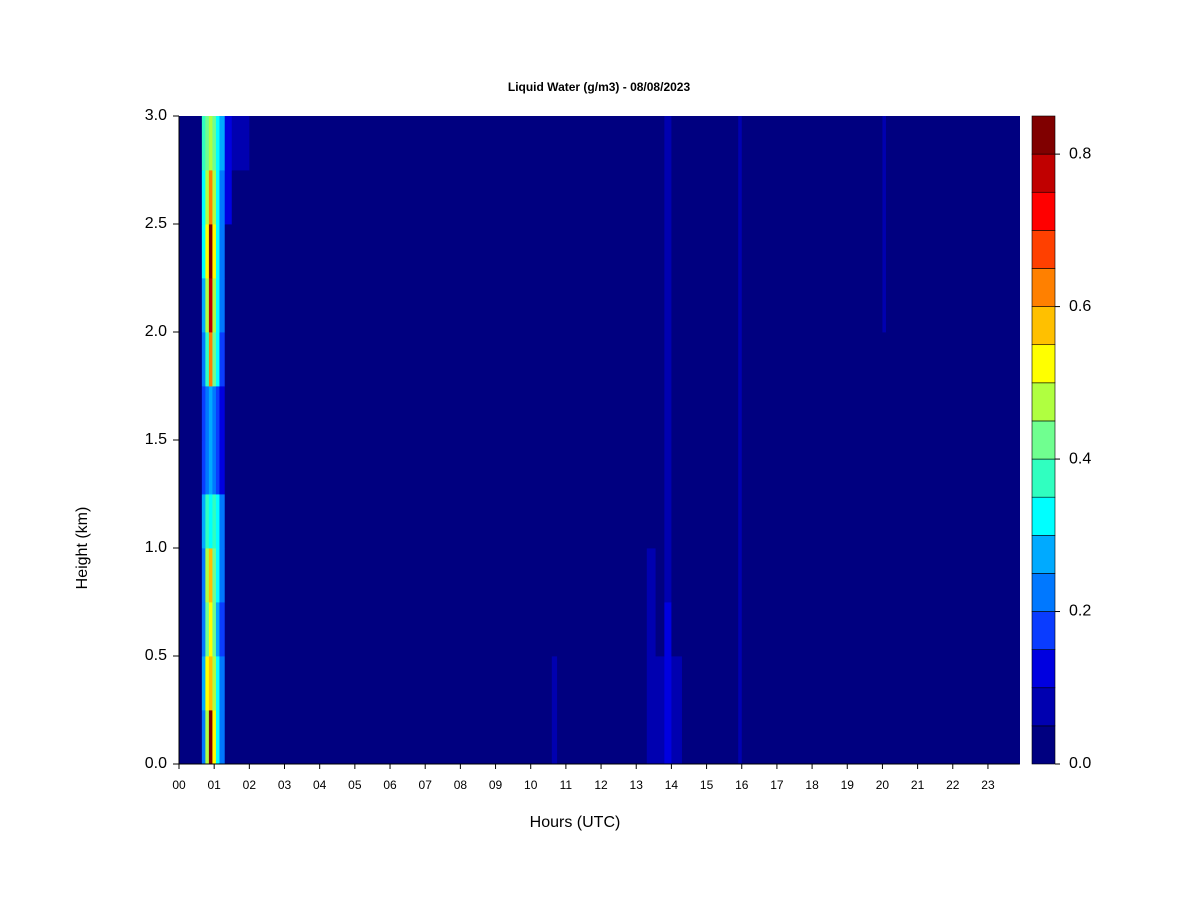 This screenshot has width=1200, height=900. Describe the element at coordinates (285, 785) in the screenshot. I see `x-tick-label: 03` at that location.